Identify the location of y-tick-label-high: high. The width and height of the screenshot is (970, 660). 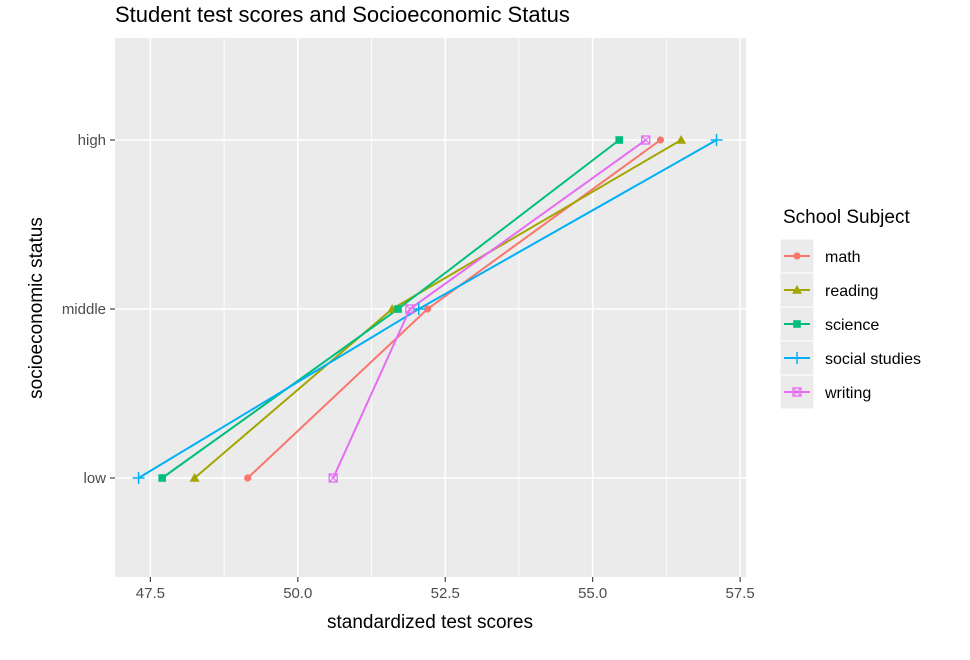
(92, 140).